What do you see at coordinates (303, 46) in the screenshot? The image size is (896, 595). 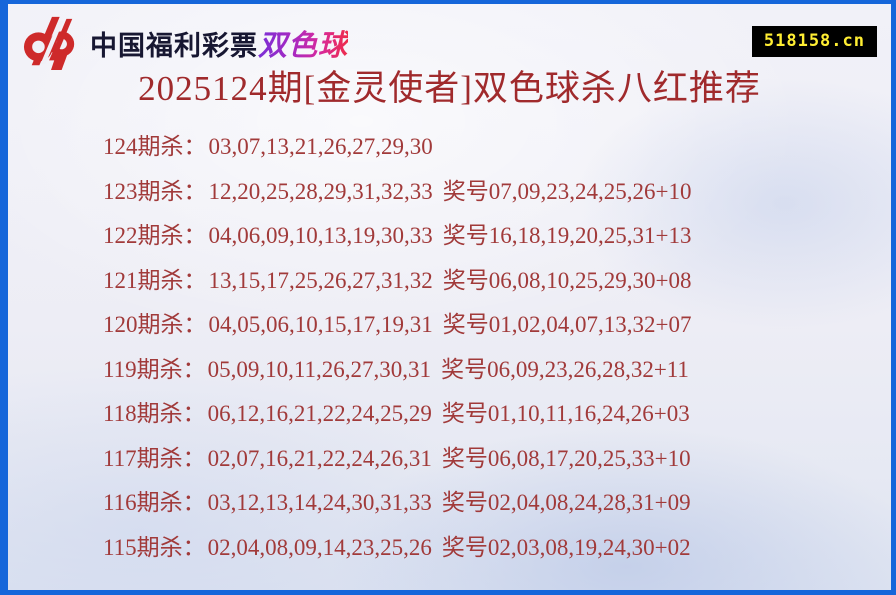 I see `brand-suffix: 双色球` at bounding box center [303, 46].